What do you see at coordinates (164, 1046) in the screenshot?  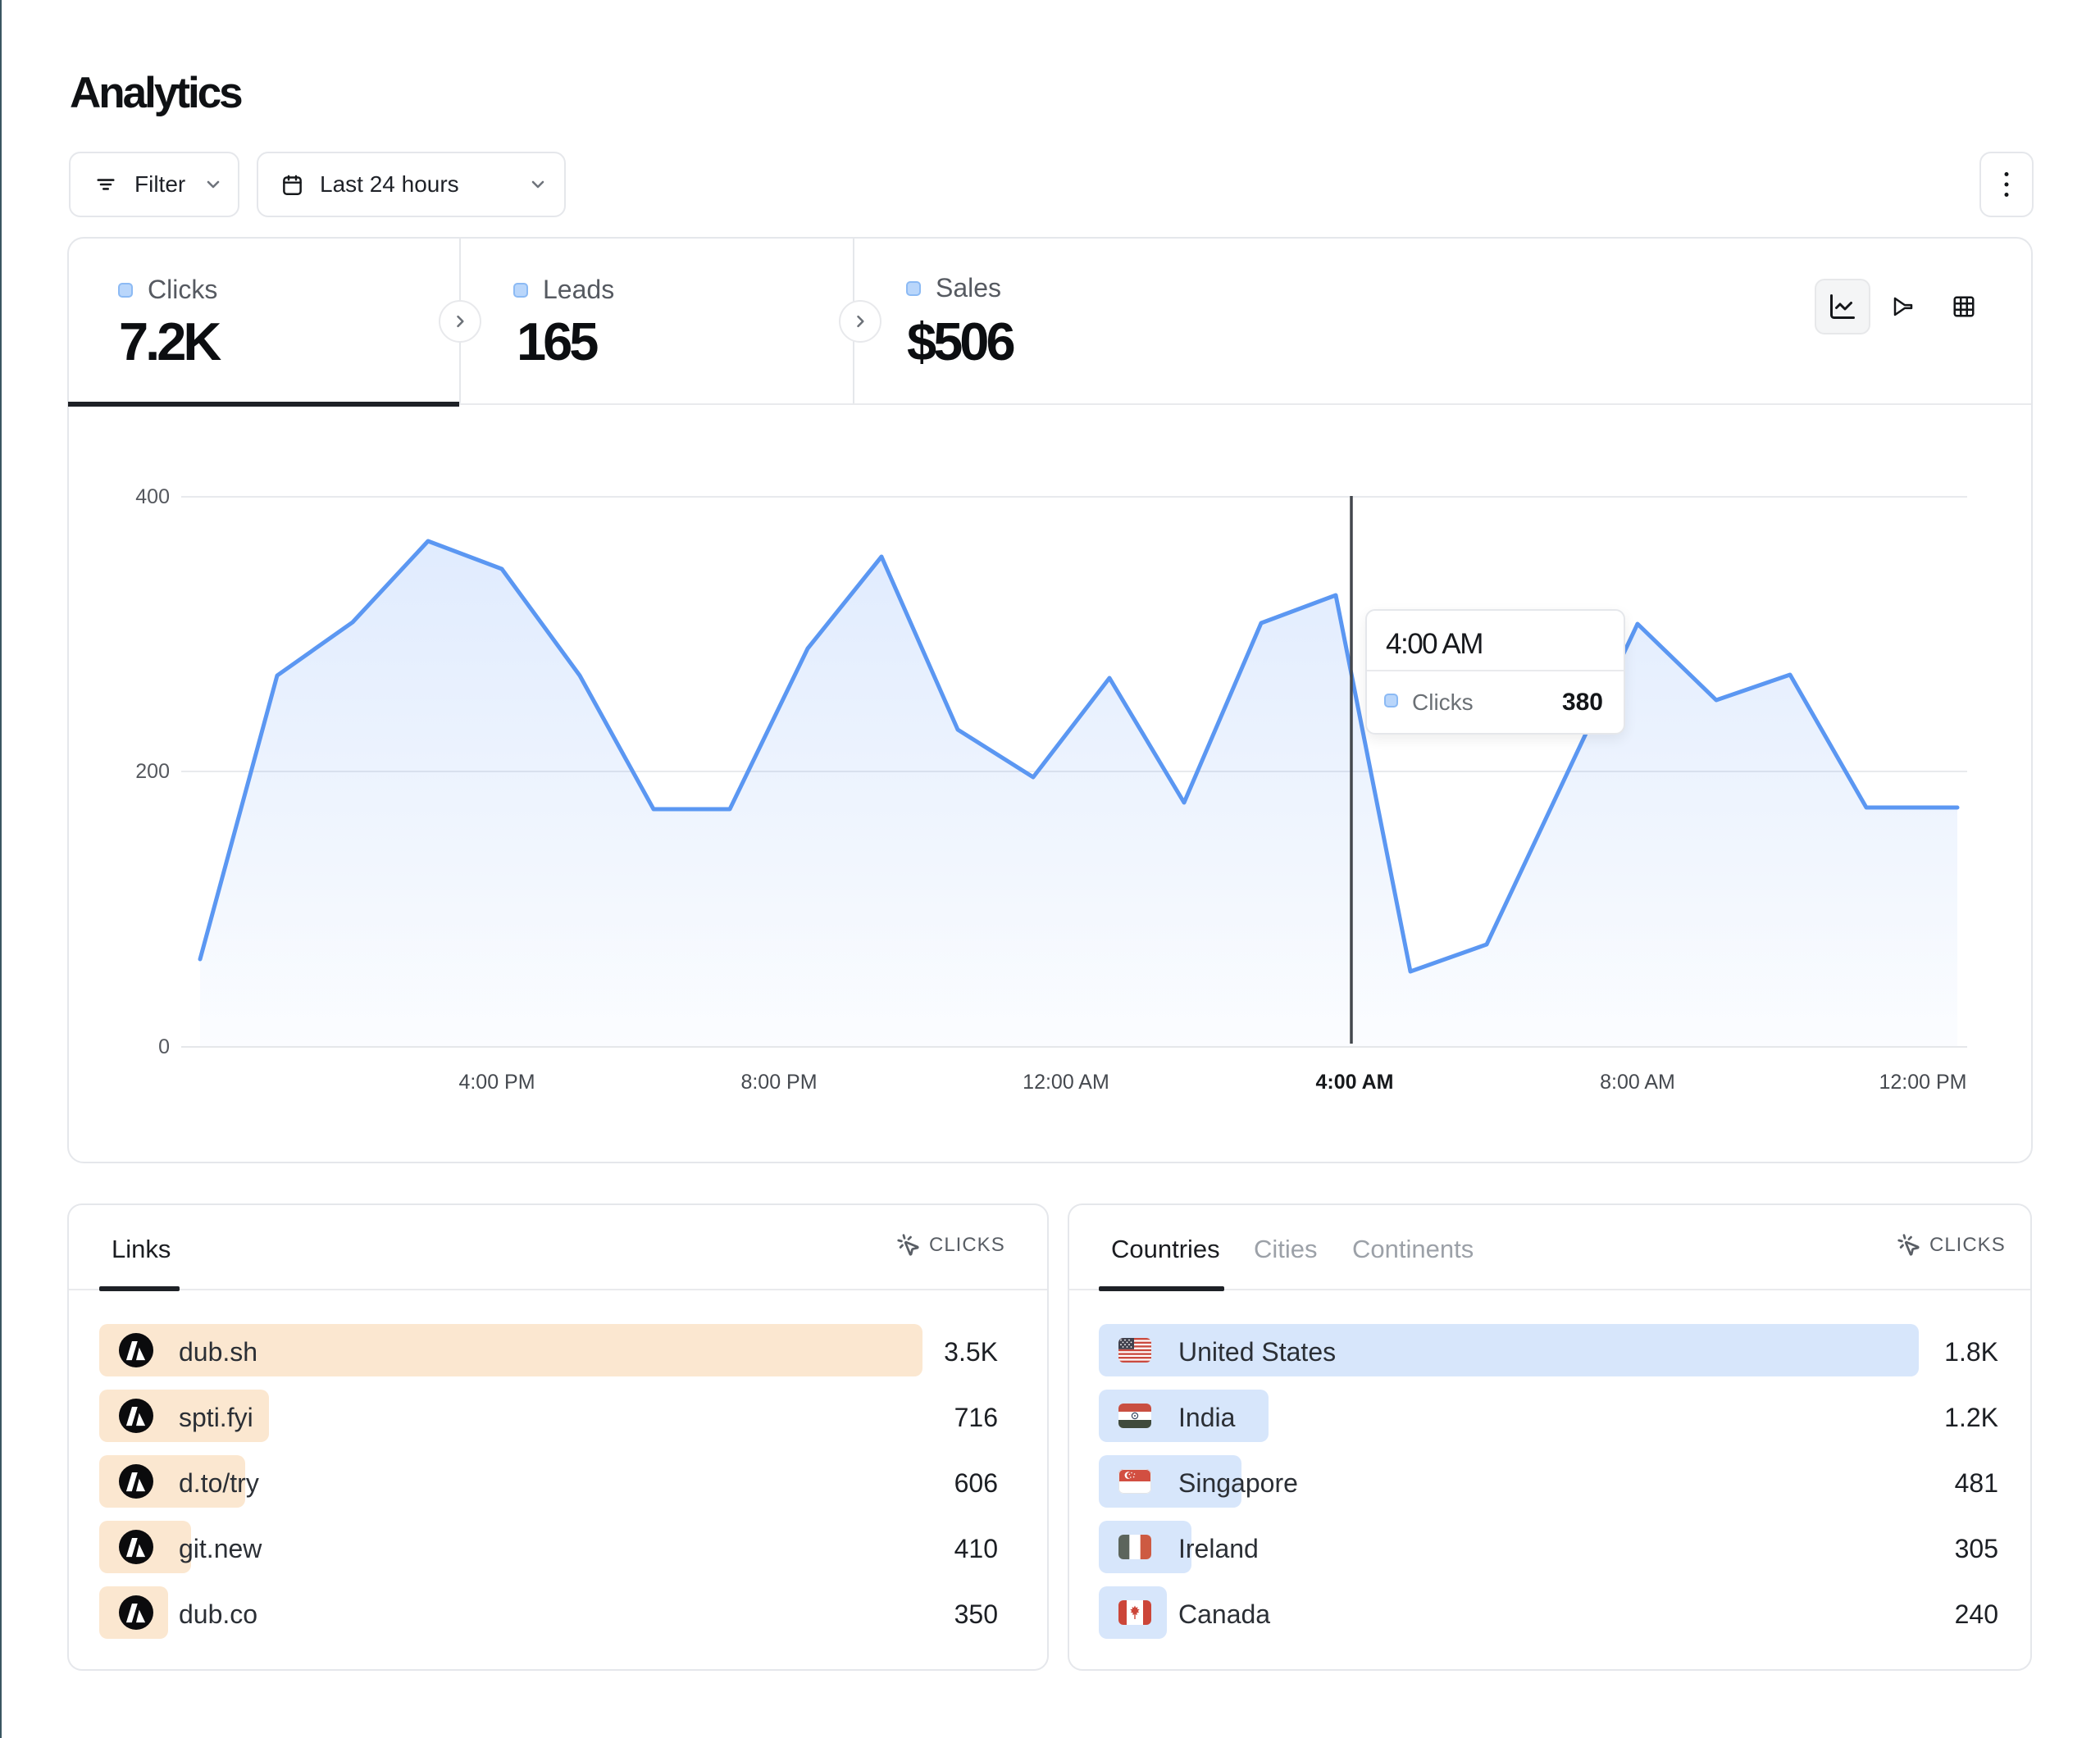 I see `svg-text: 0` at bounding box center [164, 1046].